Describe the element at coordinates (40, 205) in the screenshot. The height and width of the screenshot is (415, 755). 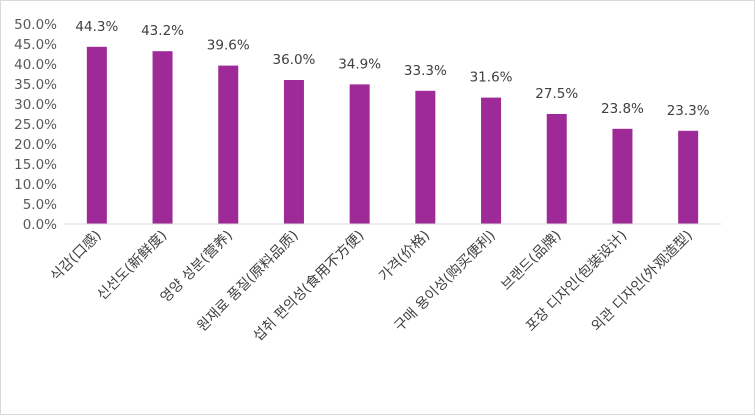
I see `y-tick-label: 5.0%` at that location.